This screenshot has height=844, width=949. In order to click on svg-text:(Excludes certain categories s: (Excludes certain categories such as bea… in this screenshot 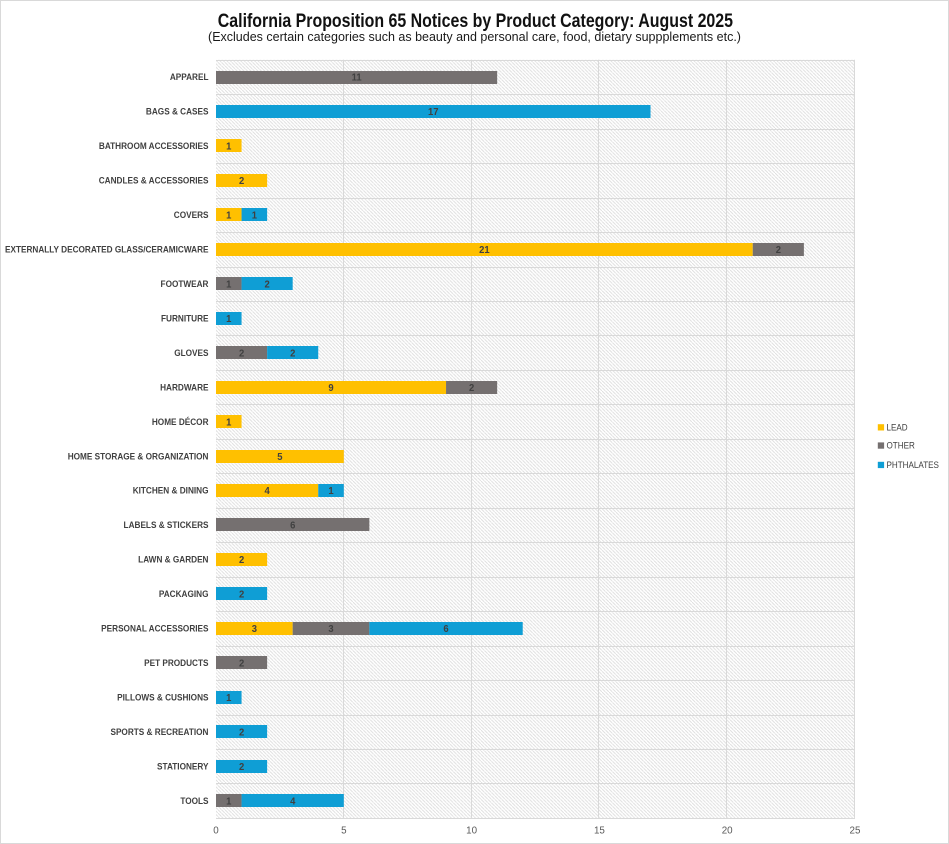, I will do `click(474, 37)`.